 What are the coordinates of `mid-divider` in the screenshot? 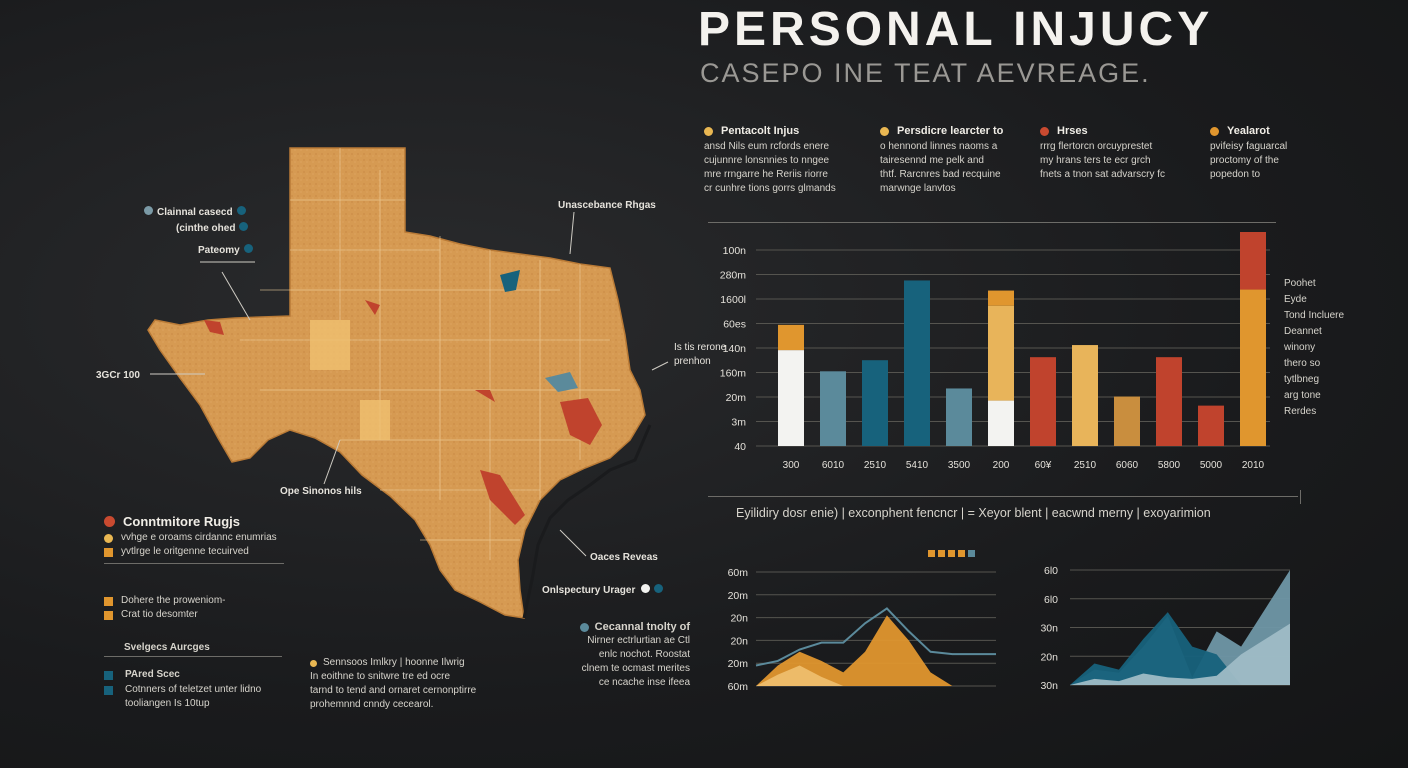 It's located at (1003, 496).